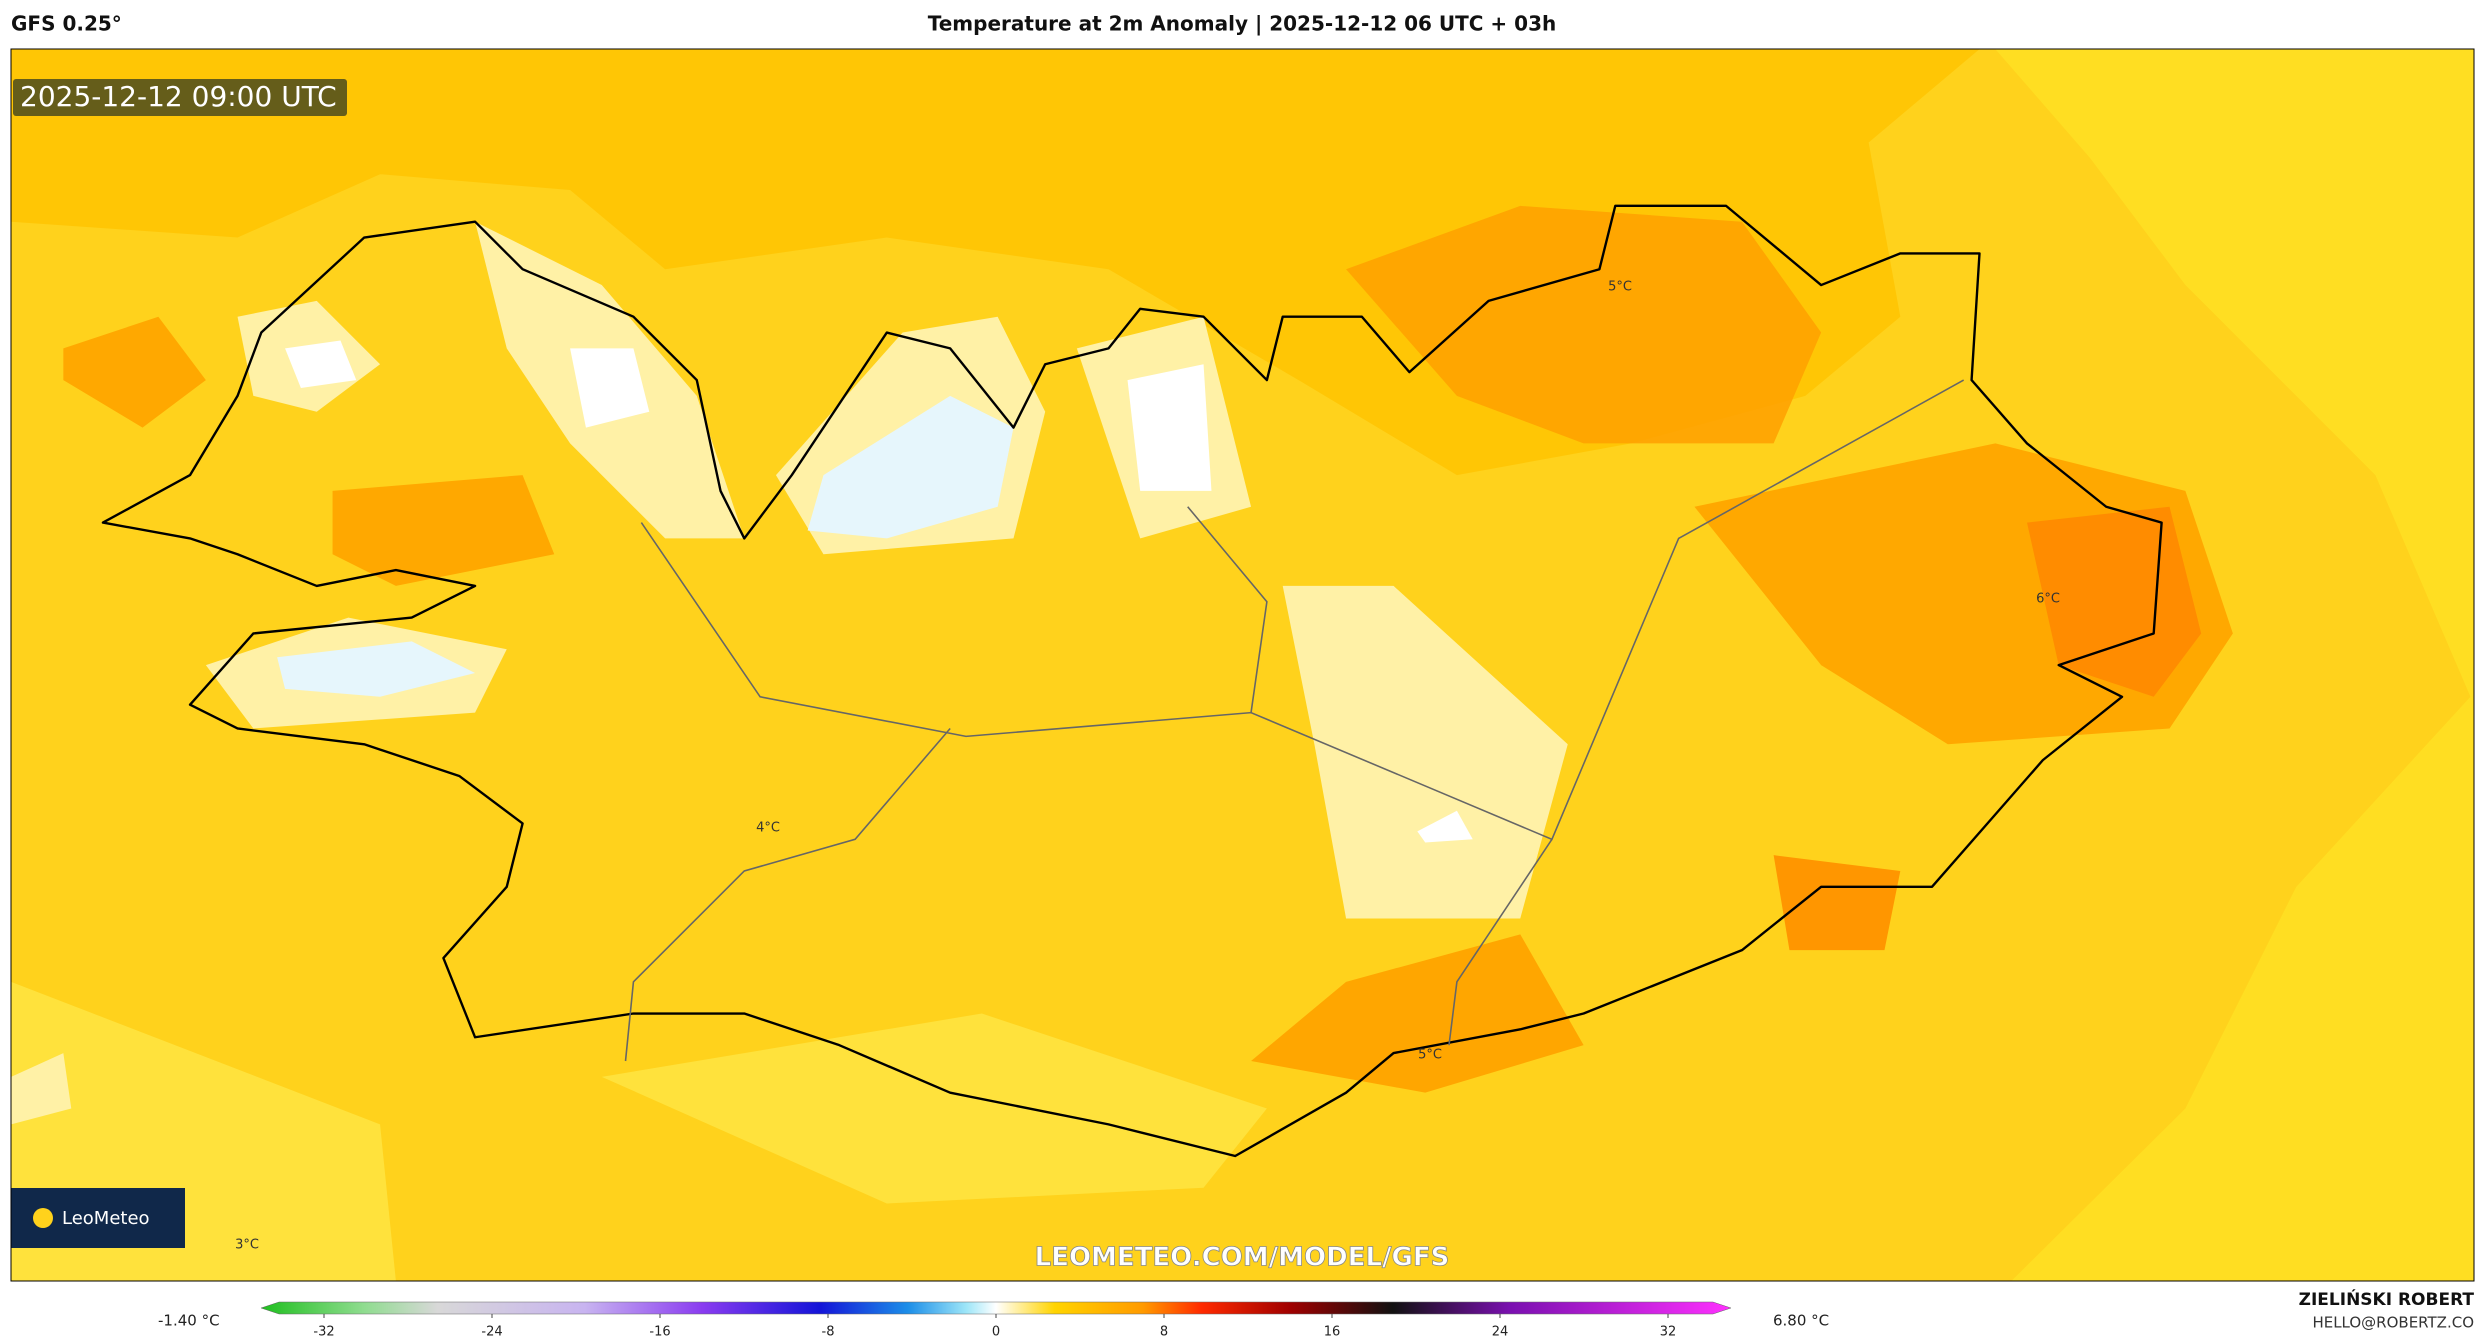  I want to click on timestamp-box, so click(180, 97).